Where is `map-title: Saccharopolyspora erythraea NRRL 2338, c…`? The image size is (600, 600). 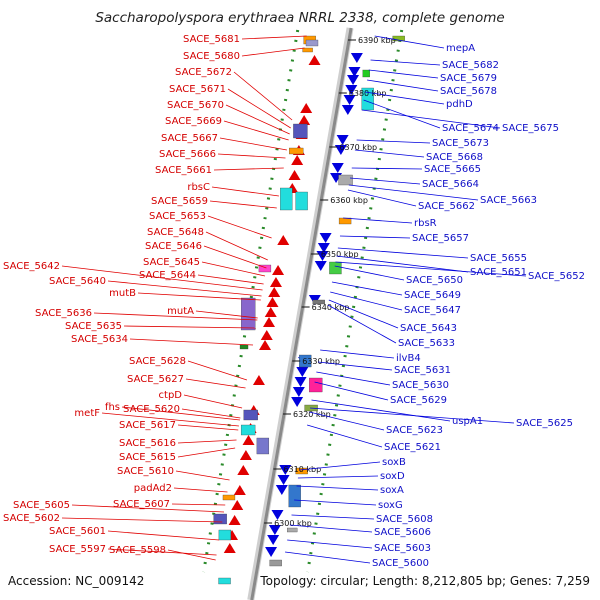
map-title: Saccharopolyspora erythraea NRRL 2338, c… is located at coordinates (299, 18).